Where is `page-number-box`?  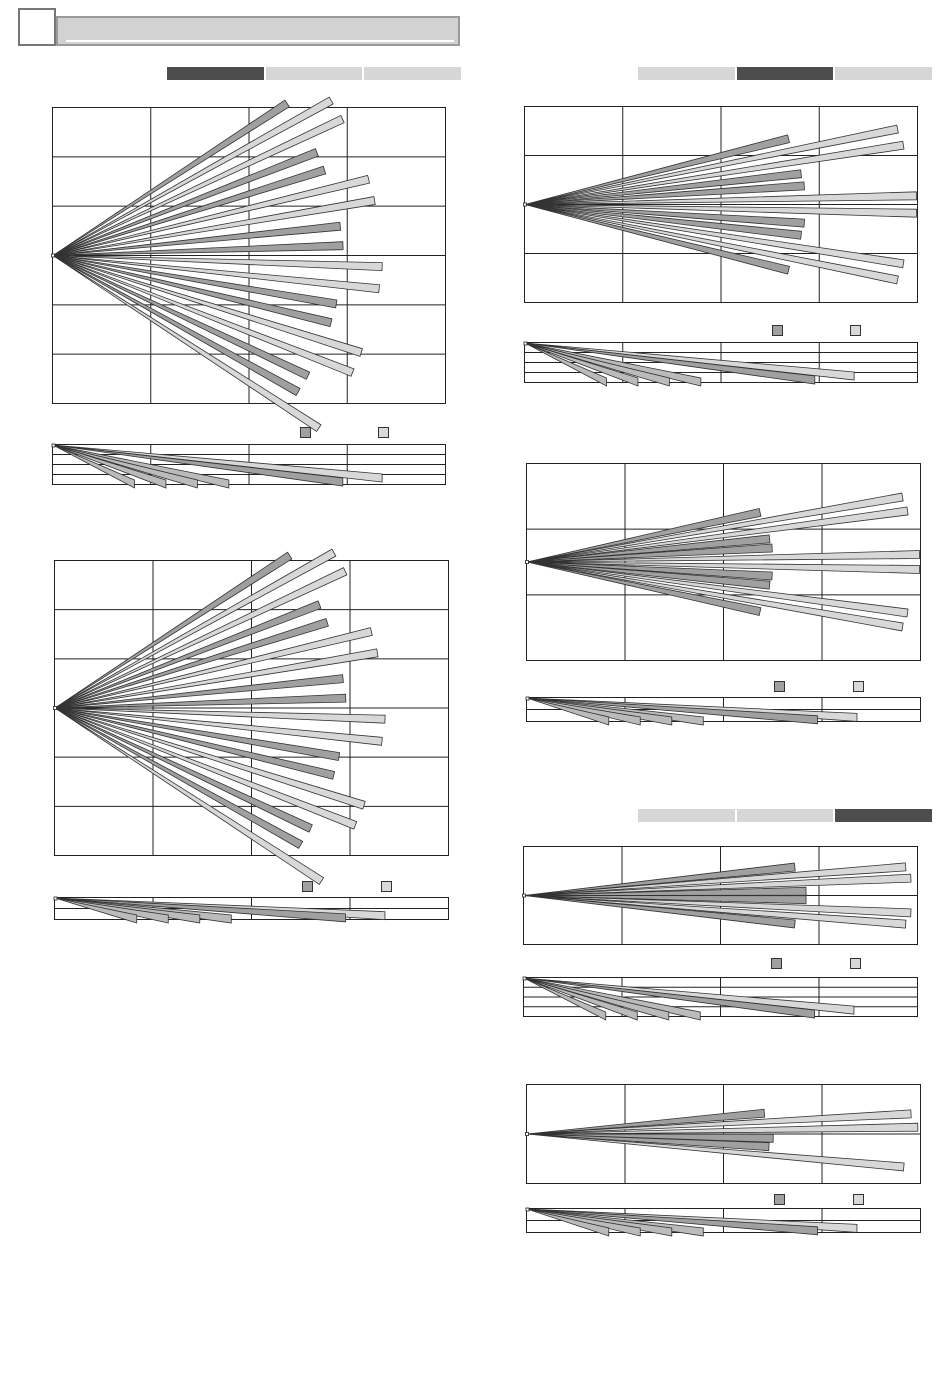 page-number-box is located at coordinates (37, 27).